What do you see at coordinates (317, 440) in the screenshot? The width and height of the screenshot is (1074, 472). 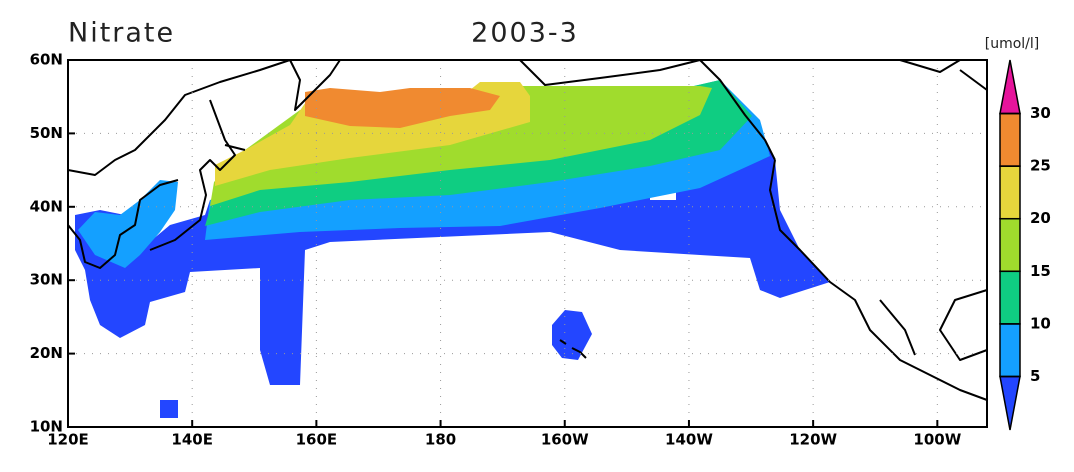 I see `x-tick-label: 160E` at bounding box center [317, 440].